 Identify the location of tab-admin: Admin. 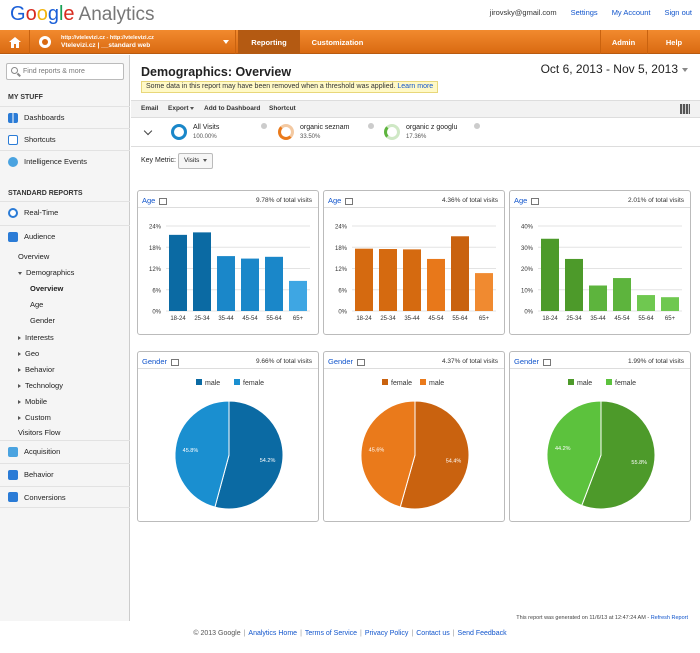
(623, 42).